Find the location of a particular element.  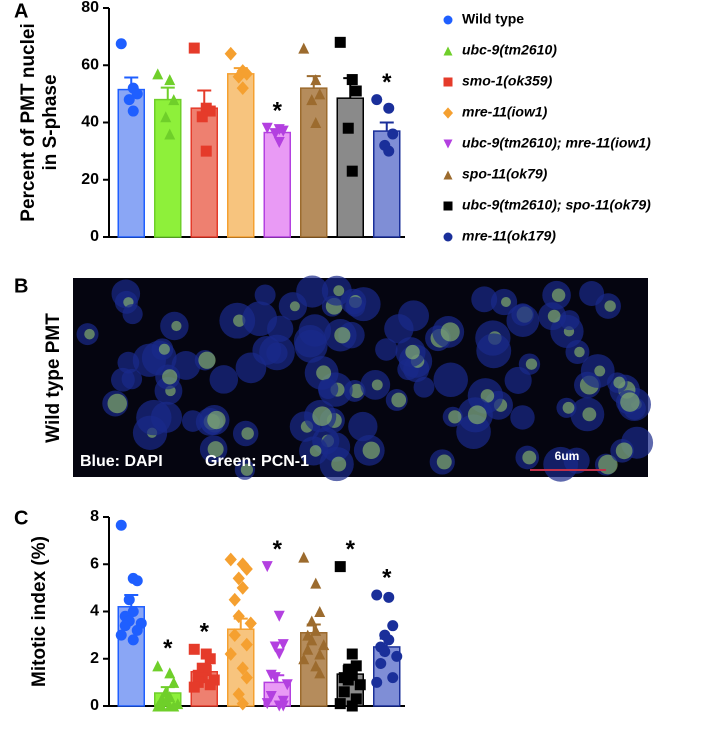

legend-label: ubc-9(tm2610) is located at coordinates (509, 50).